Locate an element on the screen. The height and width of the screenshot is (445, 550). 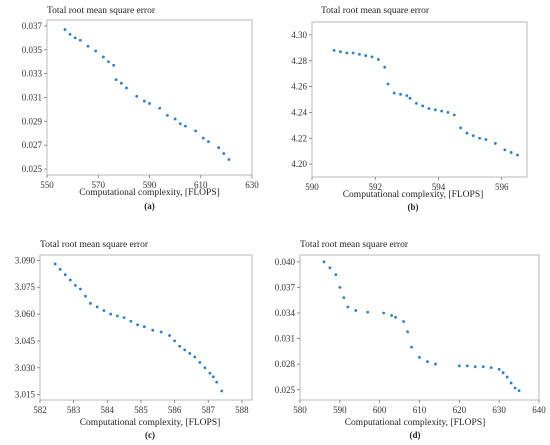
panel-a-x-tick-label-4: 630 is located at coordinates (252, 185).